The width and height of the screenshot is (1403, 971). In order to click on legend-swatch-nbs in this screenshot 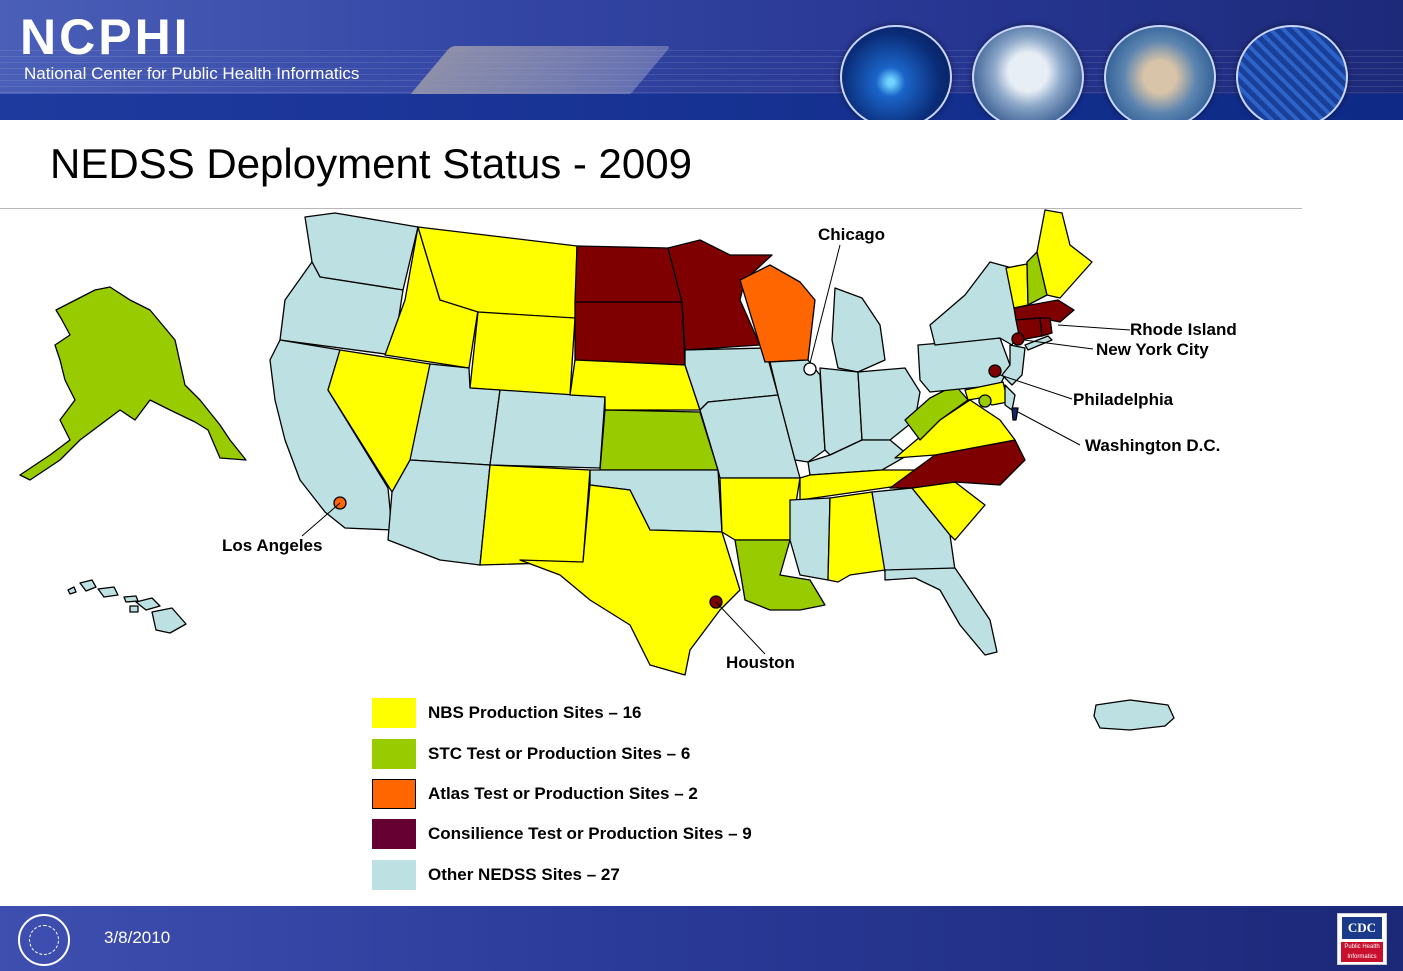, I will do `click(394, 713)`.